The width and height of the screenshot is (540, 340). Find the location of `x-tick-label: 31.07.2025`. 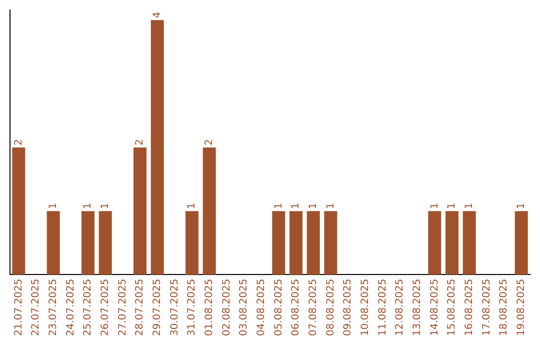

x-tick-label: 31.07.2025 is located at coordinates (192, 307).